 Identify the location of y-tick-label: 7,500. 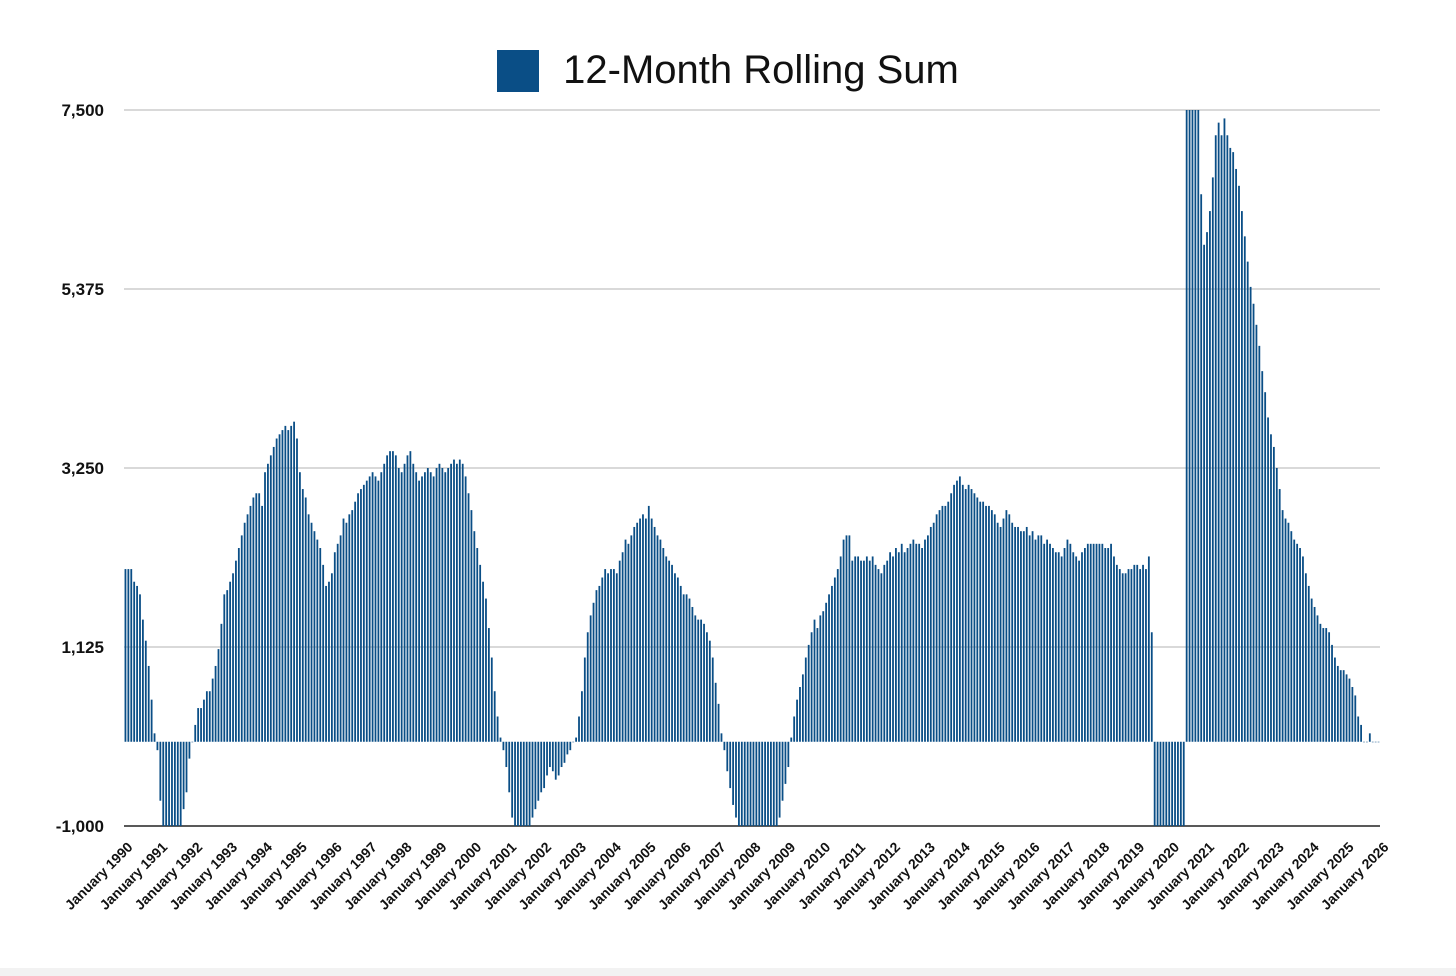
(82, 110).